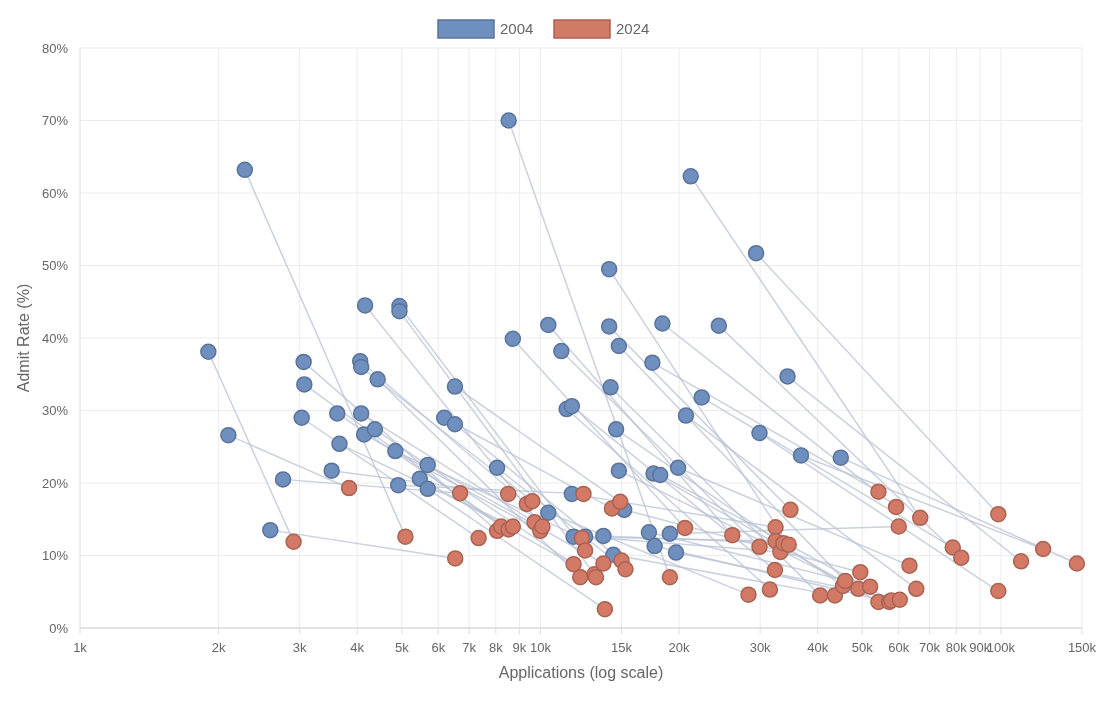 The width and height of the screenshot is (1120, 701). What do you see at coordinates (899, 647) in the screenshot?
I see `x-tick-label: 60k` at bounding box center [899, 647].